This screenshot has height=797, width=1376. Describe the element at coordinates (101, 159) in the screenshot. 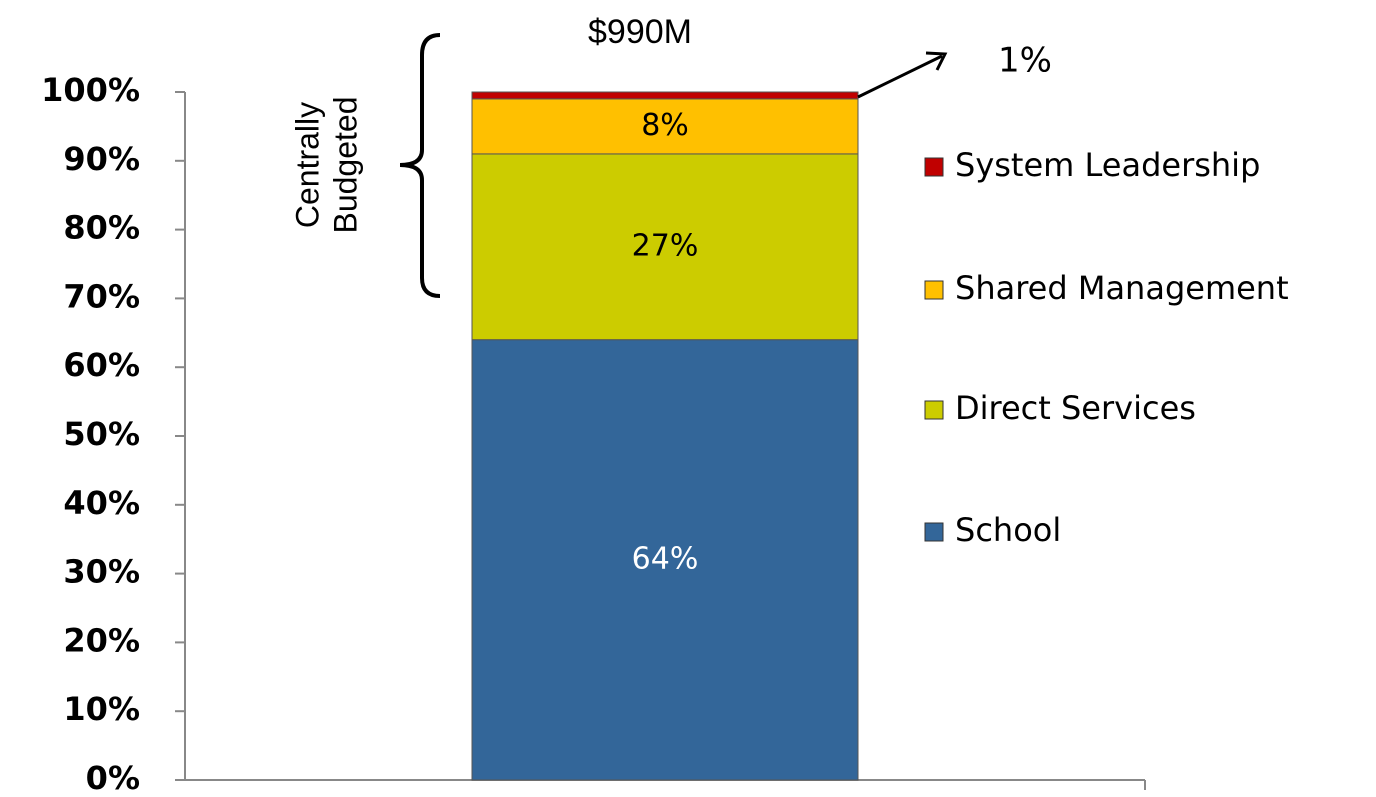

I see `y-tick-label: 90%` at that location.